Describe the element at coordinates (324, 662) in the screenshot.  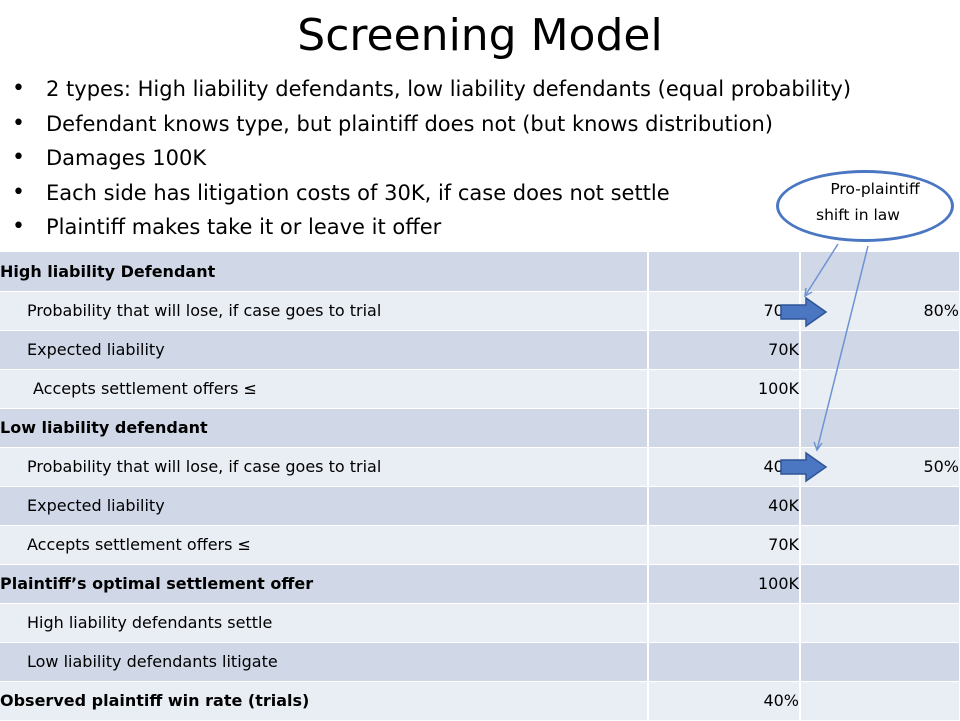
I see `row-label: Low liability defendants litigate` at that location.